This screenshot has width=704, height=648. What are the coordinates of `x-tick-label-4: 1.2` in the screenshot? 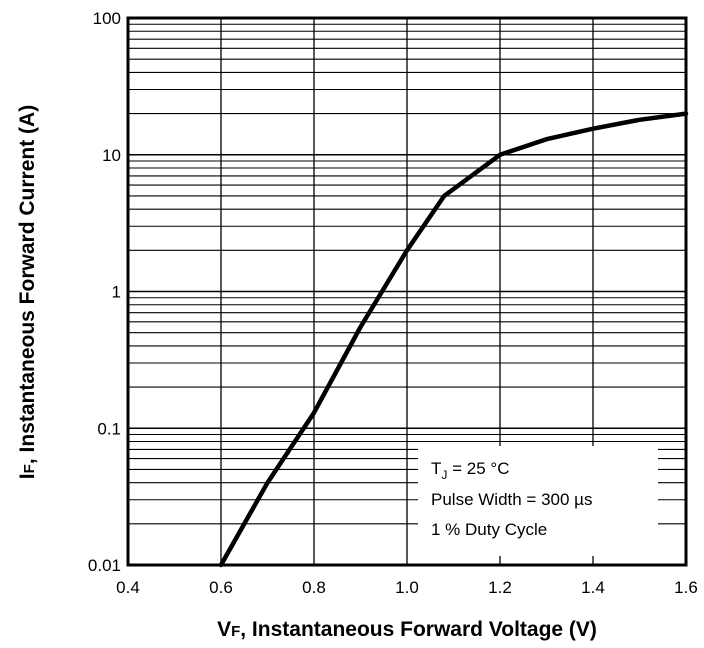 It's located at (500, 587).